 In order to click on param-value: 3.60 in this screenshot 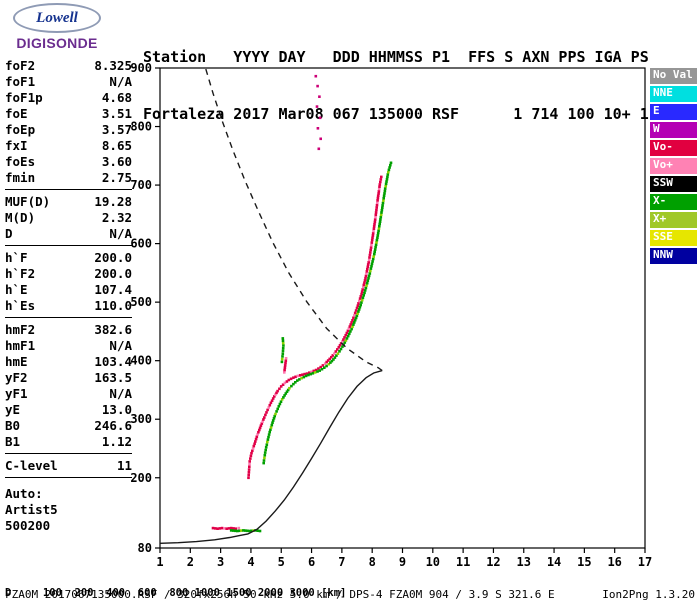, I will do `click(116, 161)`.